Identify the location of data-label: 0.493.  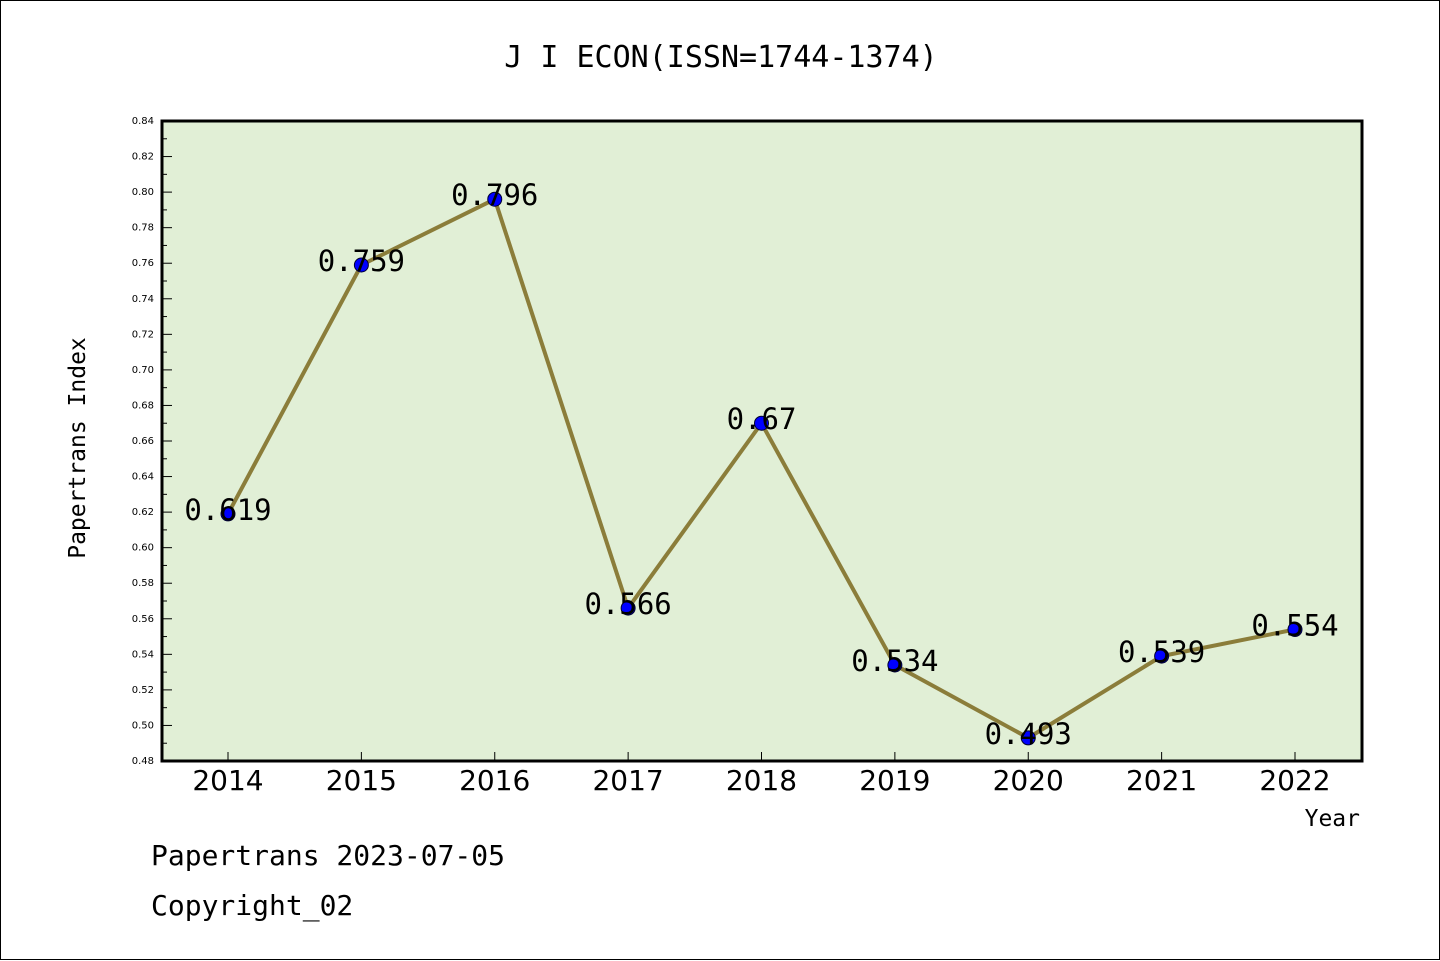
(1028, 734).